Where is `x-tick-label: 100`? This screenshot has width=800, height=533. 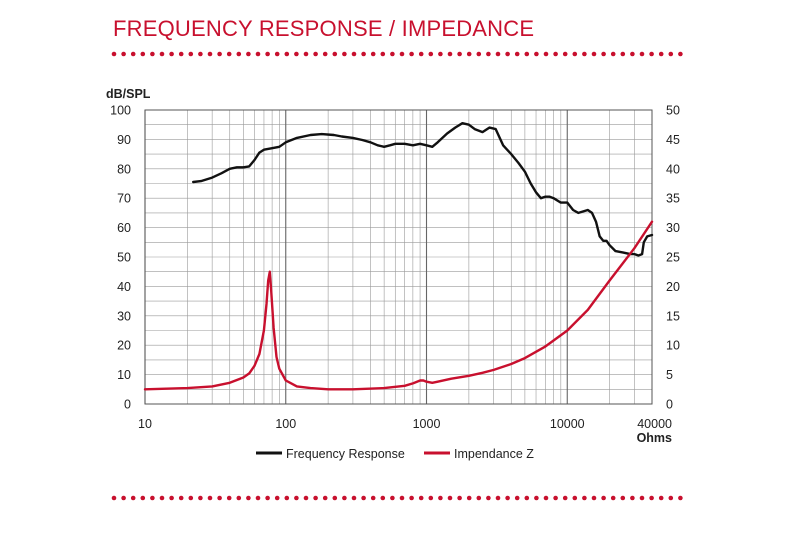 x-tick-label: 100 is located at coordinates (285, 424).